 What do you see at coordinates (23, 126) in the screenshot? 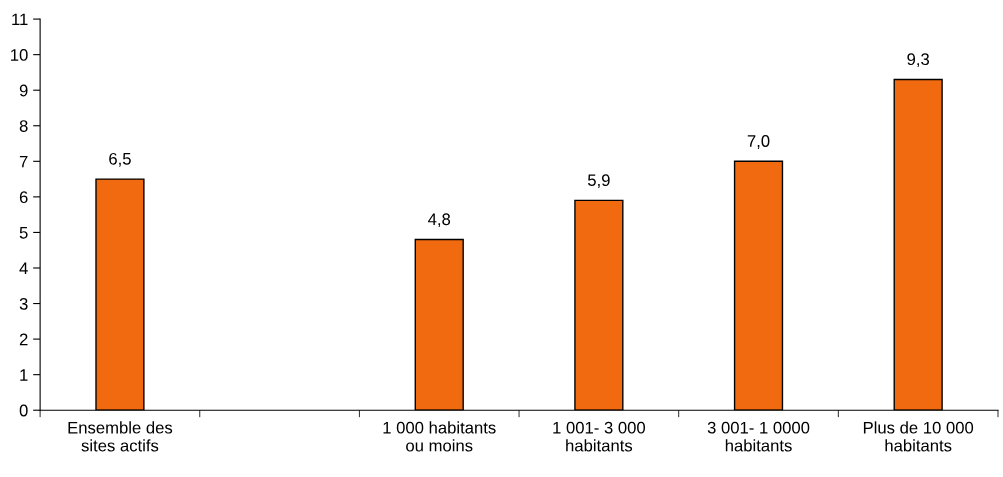
I see `y-tick-label: 8` at bounding box center [23, 126].